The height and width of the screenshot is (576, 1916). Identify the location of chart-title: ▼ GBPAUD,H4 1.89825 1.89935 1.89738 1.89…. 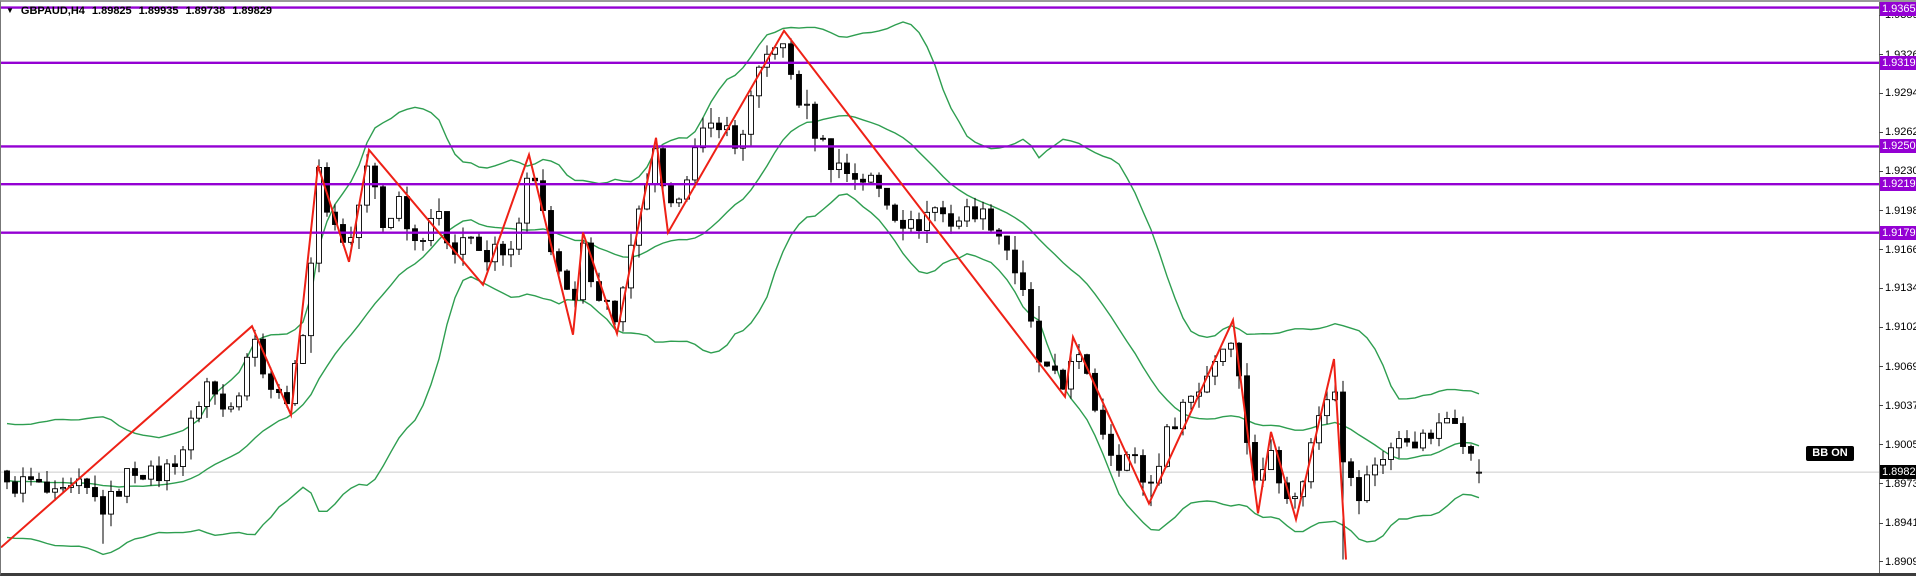
(139, 11).